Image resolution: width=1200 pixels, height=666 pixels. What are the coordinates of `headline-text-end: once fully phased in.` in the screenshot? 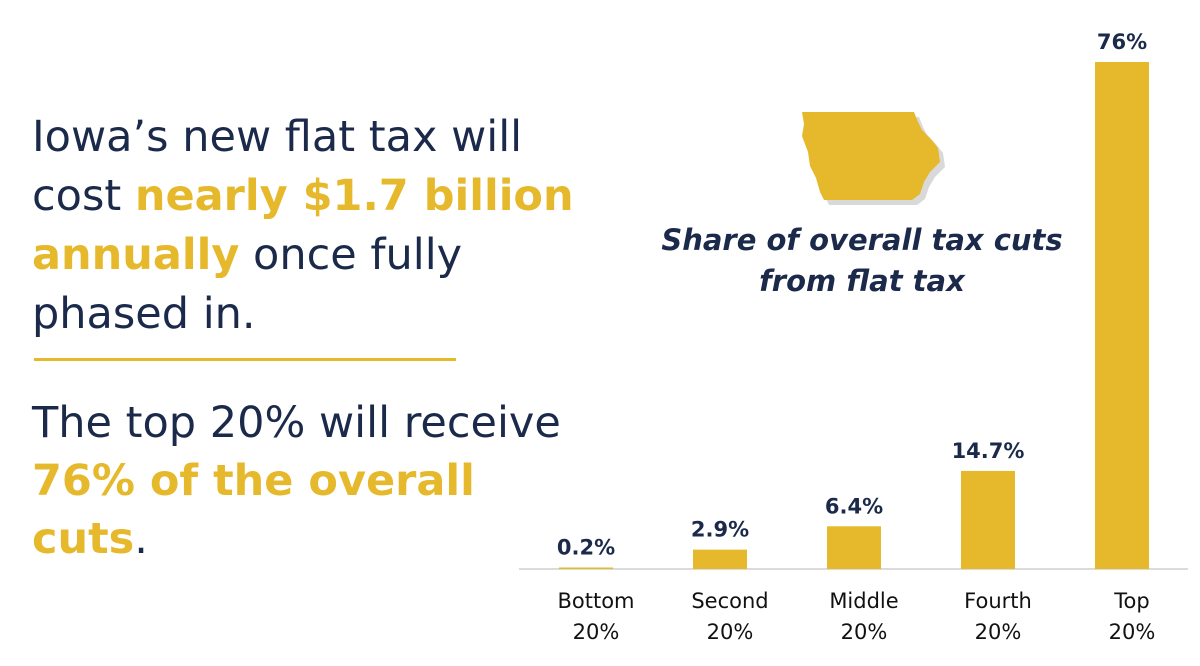 It's located at (247, 284).